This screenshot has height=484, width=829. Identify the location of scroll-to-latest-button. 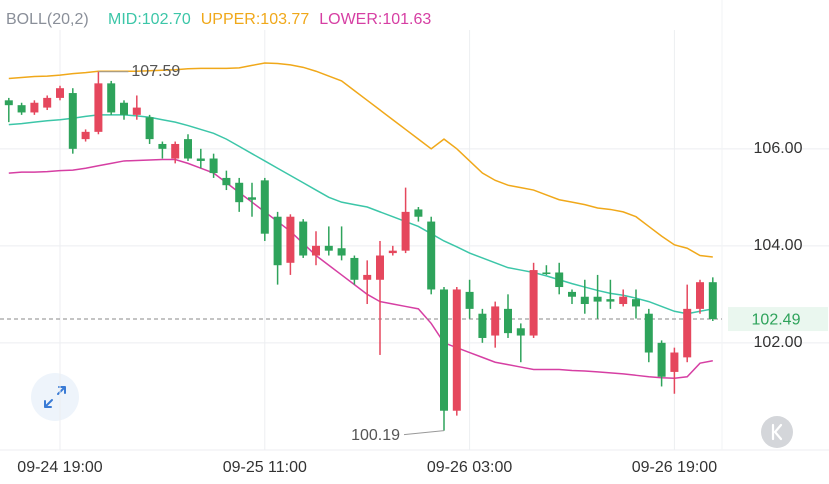
(777, 432).